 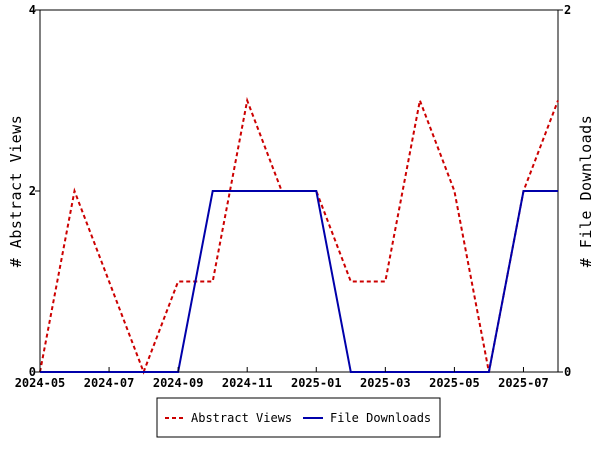 What do you see at coordinates (567, 372) in the screenshot?
I see `right-tick-label: 0` at bounding box center [567, 372].